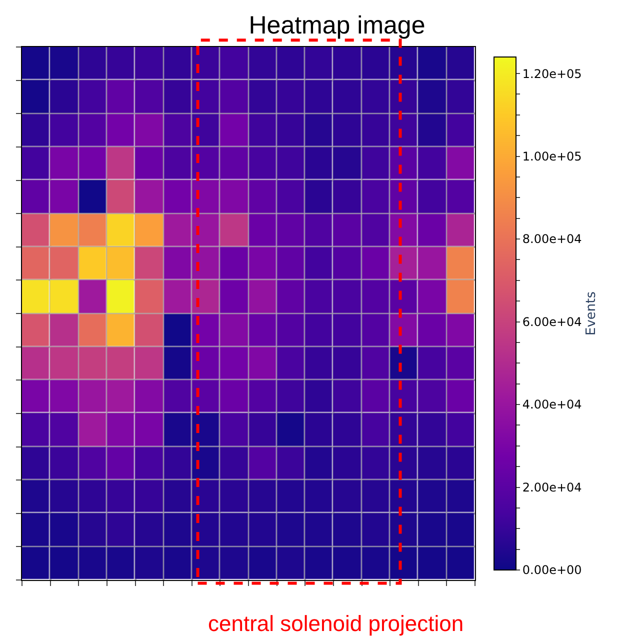  Describe the element at coordinates (552, 487) in the screenshot. I see `color-bar-label: 2.00e+04` at that location.